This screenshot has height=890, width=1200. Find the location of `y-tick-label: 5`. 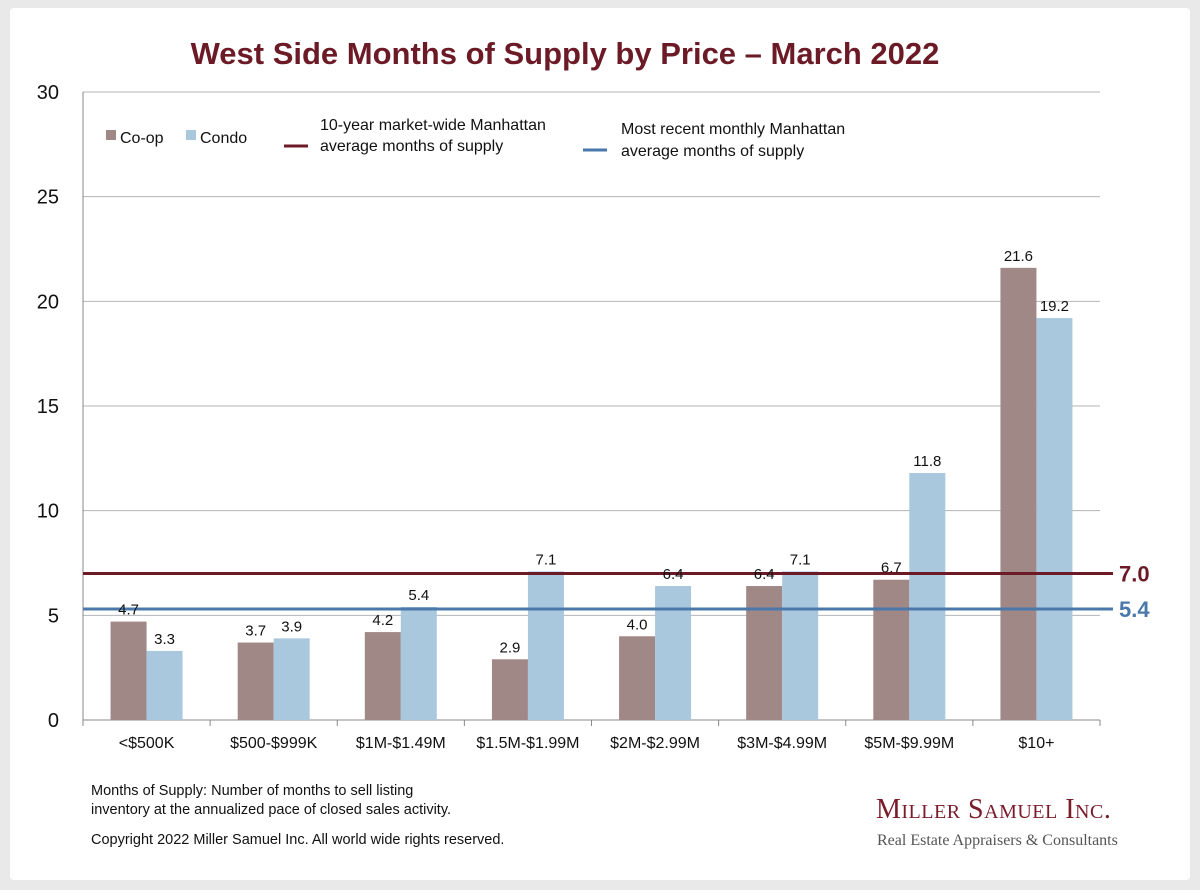

y-tick-label: 5 is located at coordinates (53, 616).